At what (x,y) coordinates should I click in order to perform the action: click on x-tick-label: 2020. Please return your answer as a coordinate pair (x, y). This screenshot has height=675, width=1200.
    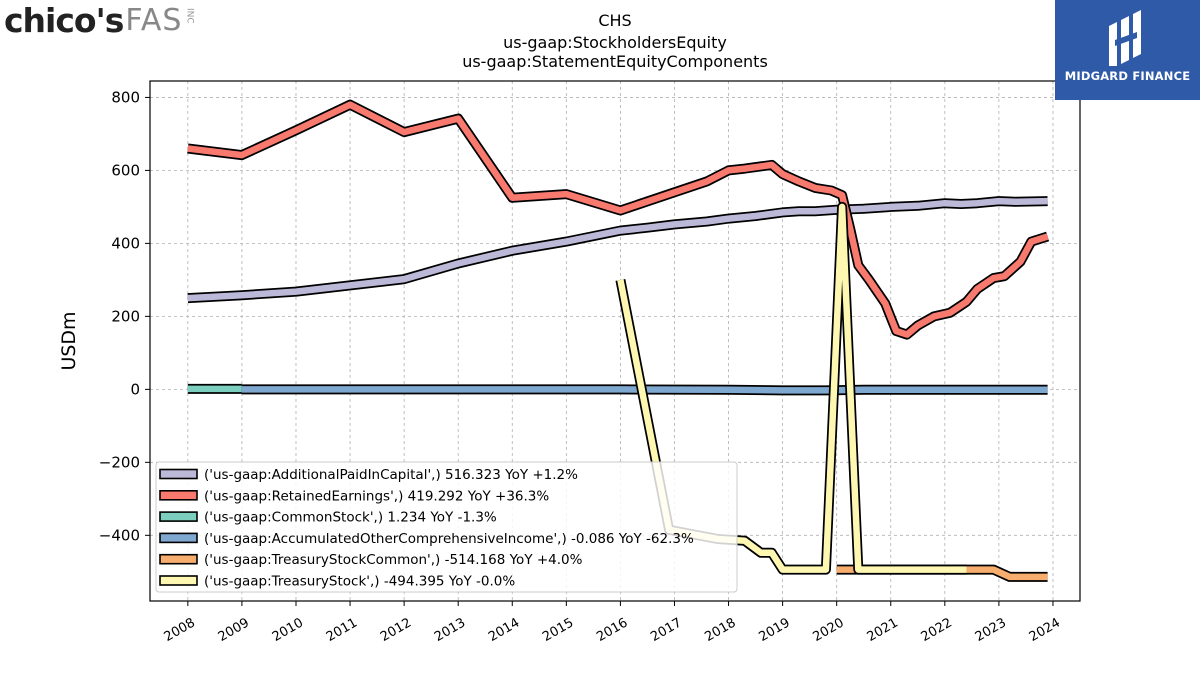
    Looking at the image, I should click on (829, 630).